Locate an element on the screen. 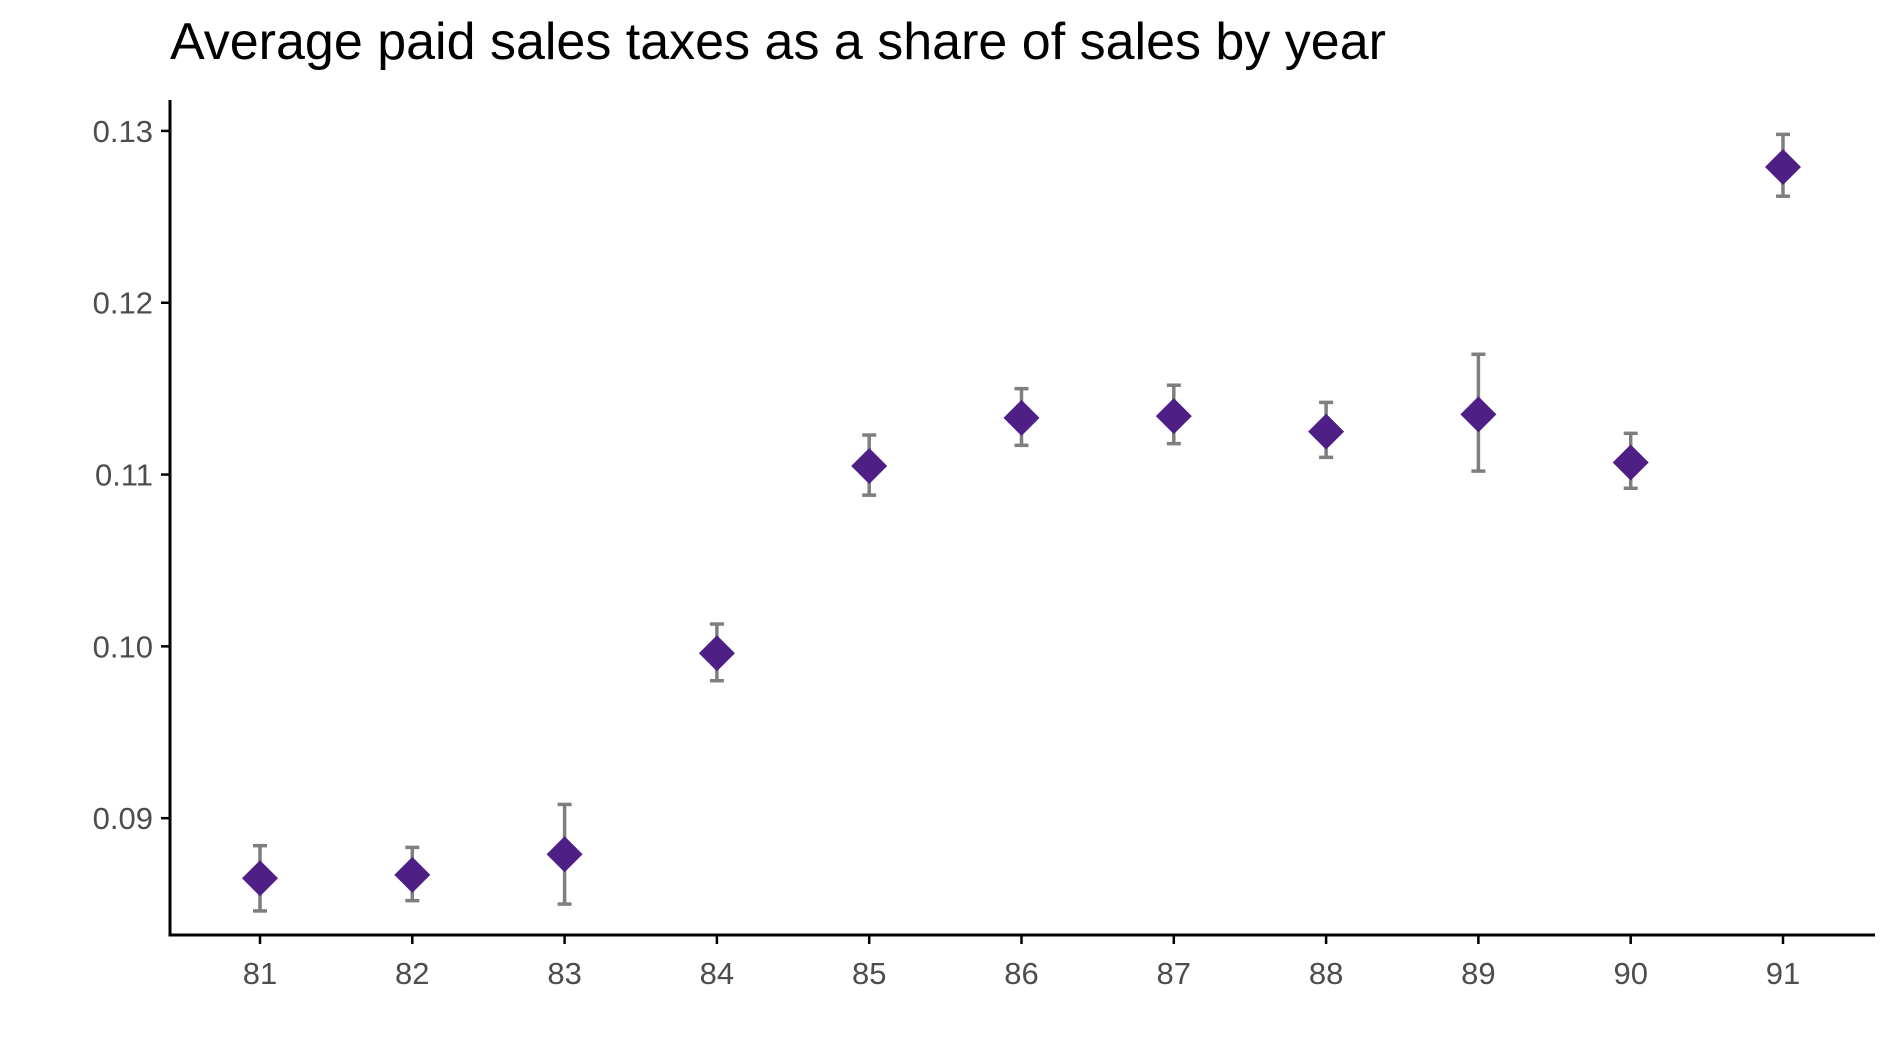 The image size is (1889, 1062). x-tick-label: 85 is located at coordinates (869, 973).